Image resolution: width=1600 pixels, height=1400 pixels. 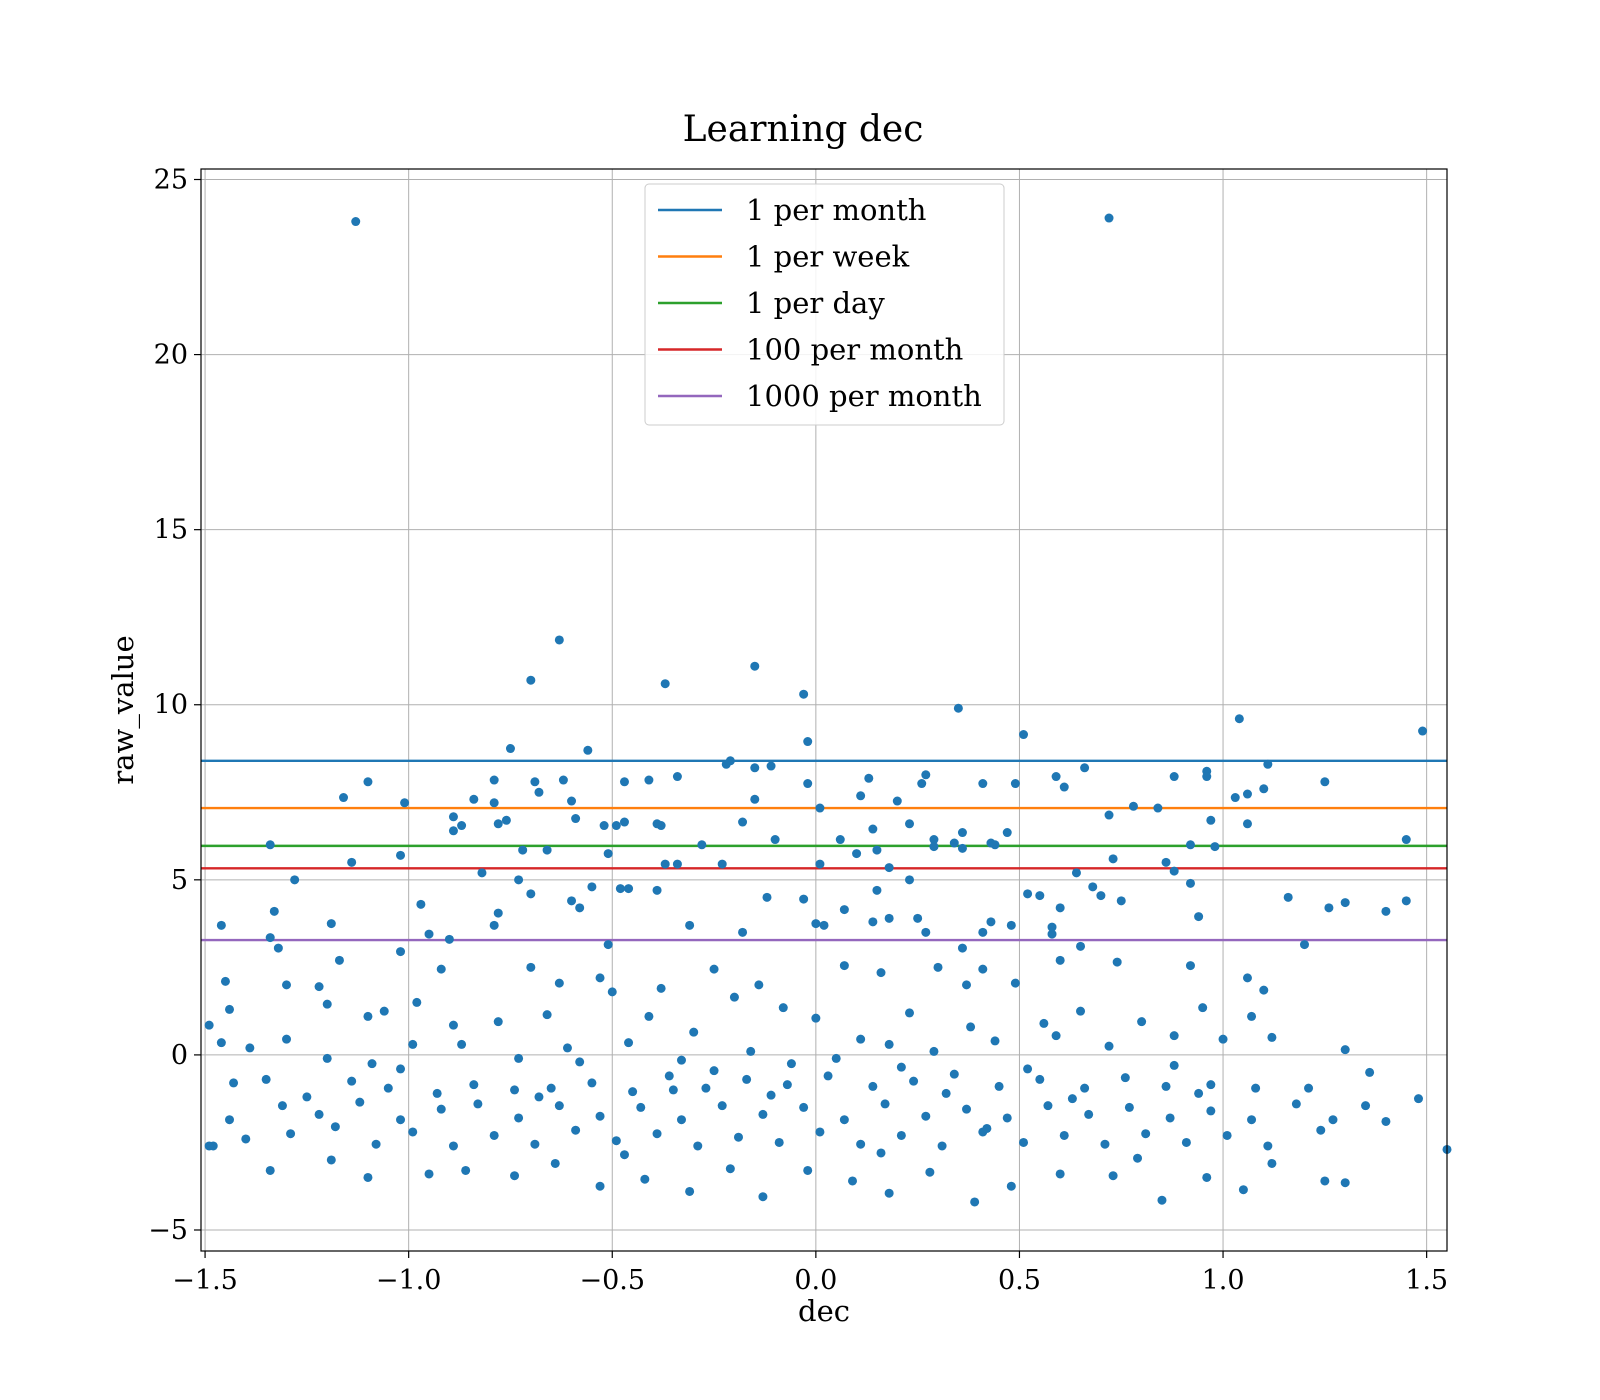 I want to click on x-tick-label: 1.5, so click(x=1426, y=1280).